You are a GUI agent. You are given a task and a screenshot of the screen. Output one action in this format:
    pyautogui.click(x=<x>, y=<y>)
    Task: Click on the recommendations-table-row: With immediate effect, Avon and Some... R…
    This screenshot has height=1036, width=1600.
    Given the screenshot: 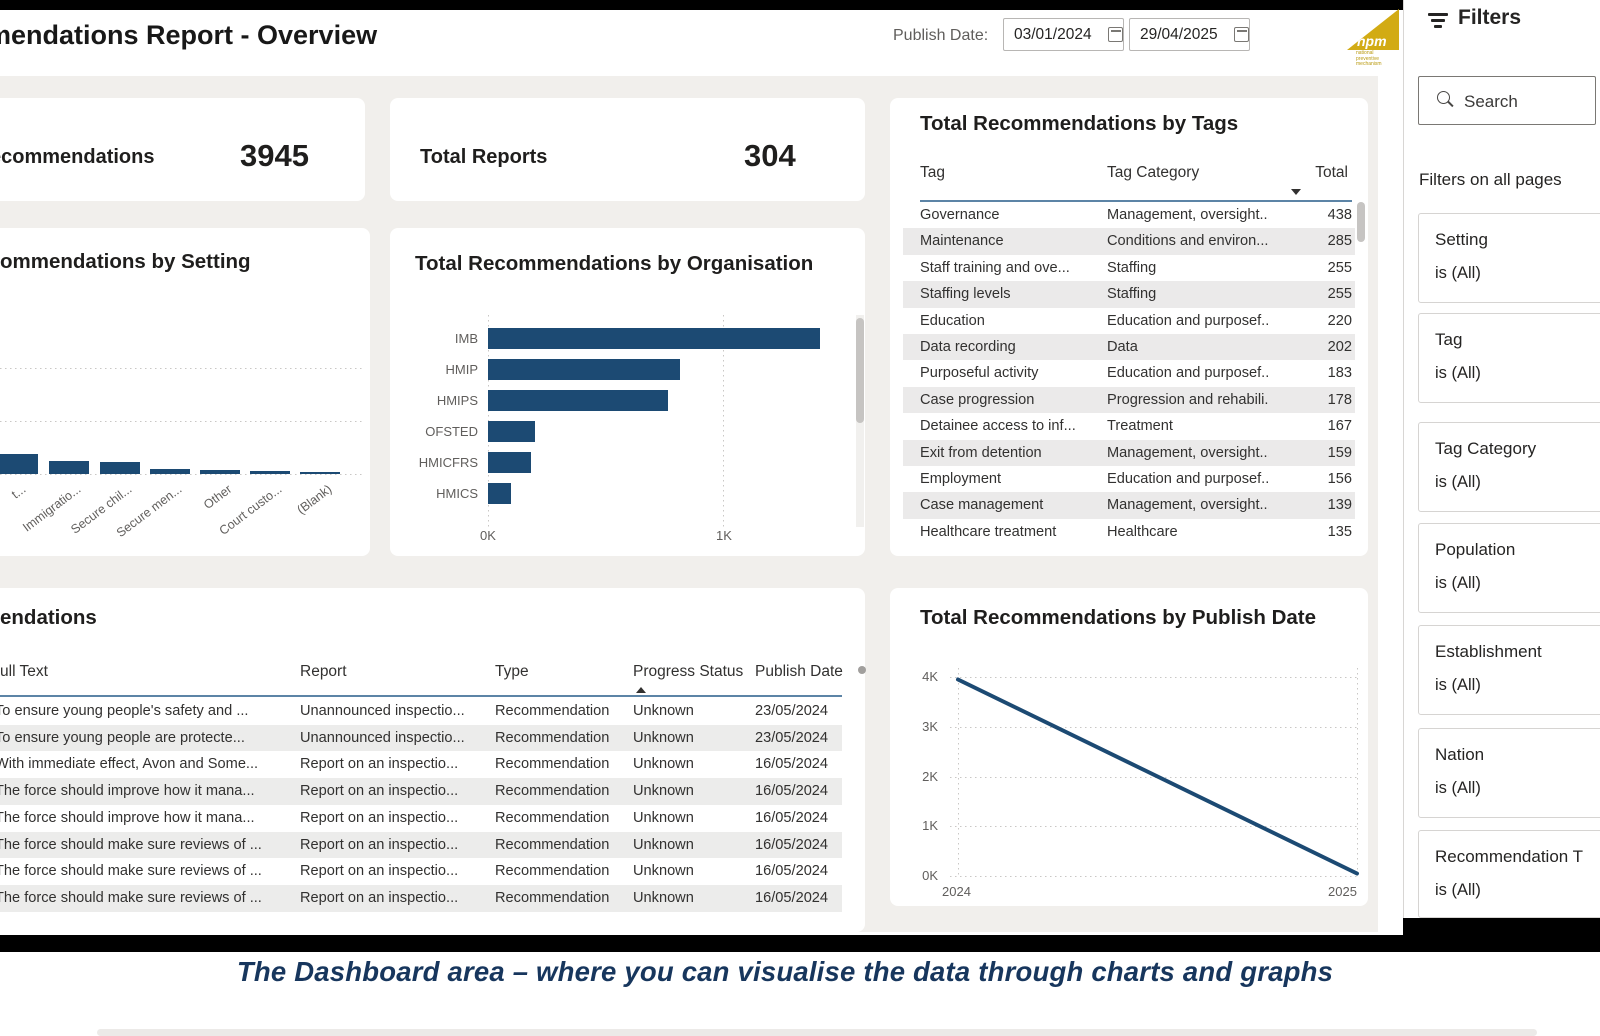 What is the action you would take?
    pyautogui.click(x=421, y=764)
    